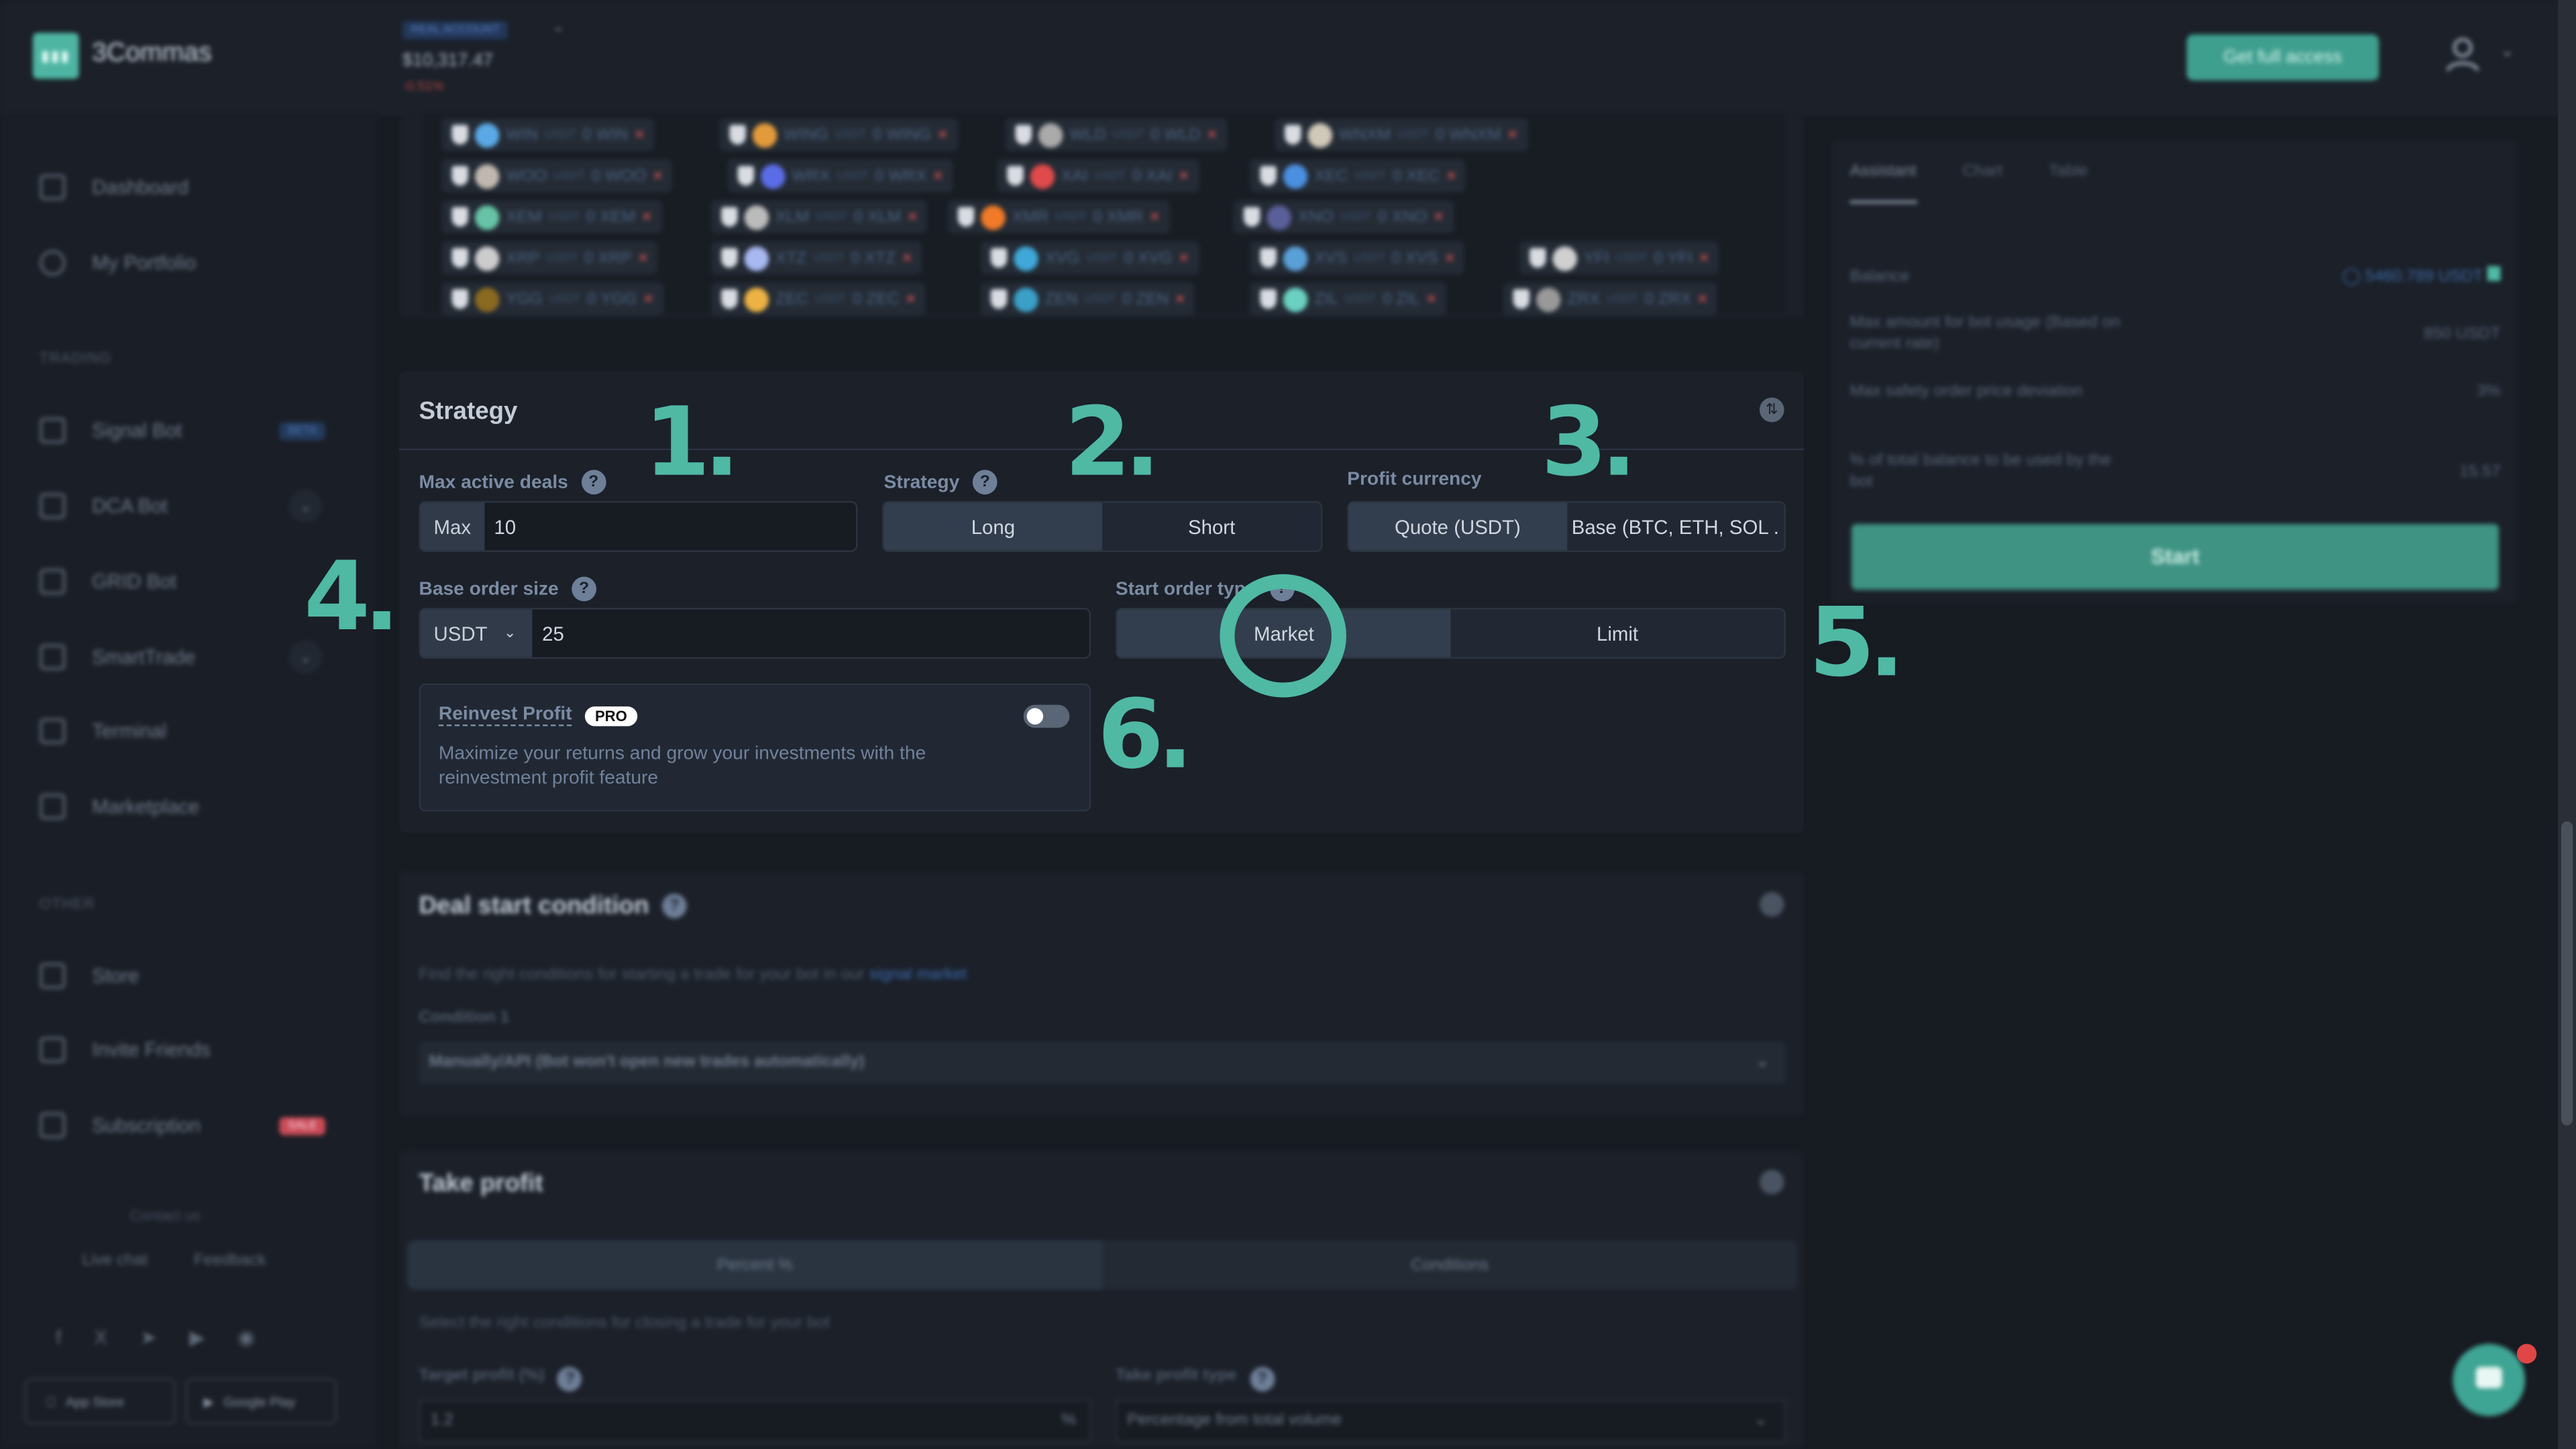 Image resolution: width=2576 pixels, height=1449 pixels. What do you see at coordinates (557, 176) in the screenshot?
I see `pair-pill: WOO USDT 0 WOO ×` at bounding box center [557, 176].